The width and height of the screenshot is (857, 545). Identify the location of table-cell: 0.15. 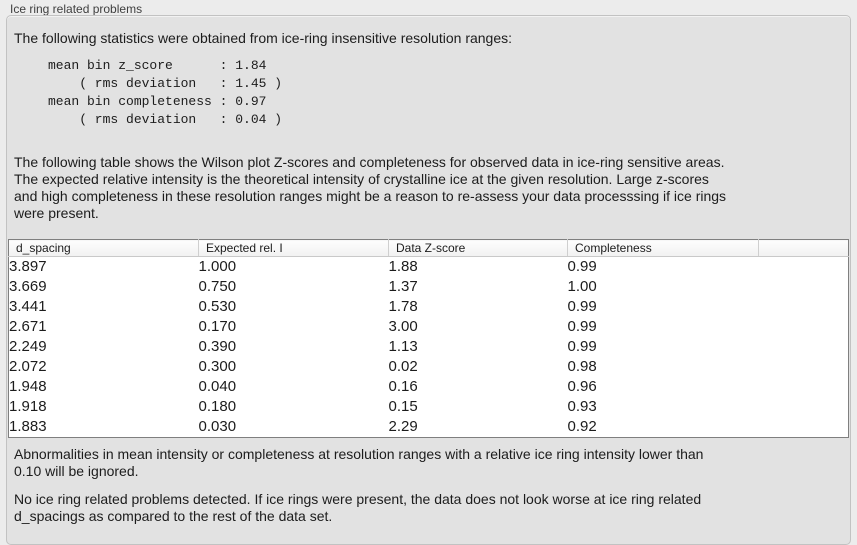
(403, 406).